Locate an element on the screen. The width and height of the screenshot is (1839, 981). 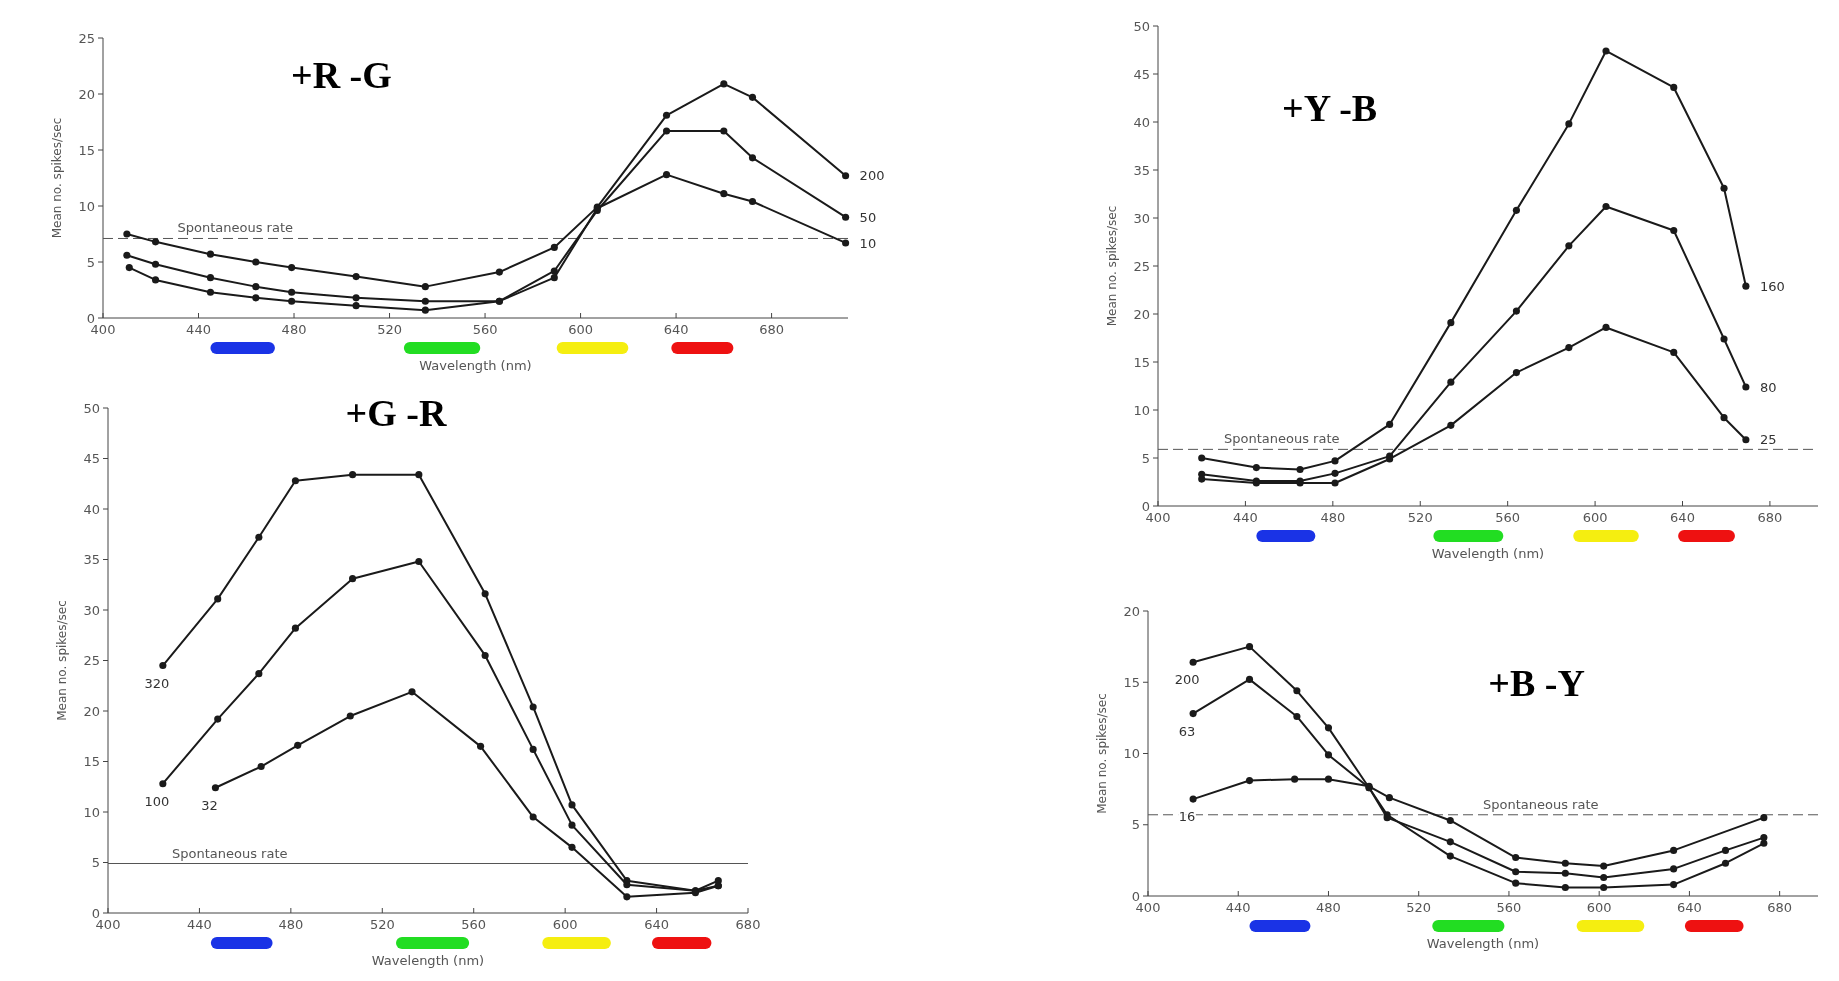
series-label: 100 is located at coordinates (157, 801).